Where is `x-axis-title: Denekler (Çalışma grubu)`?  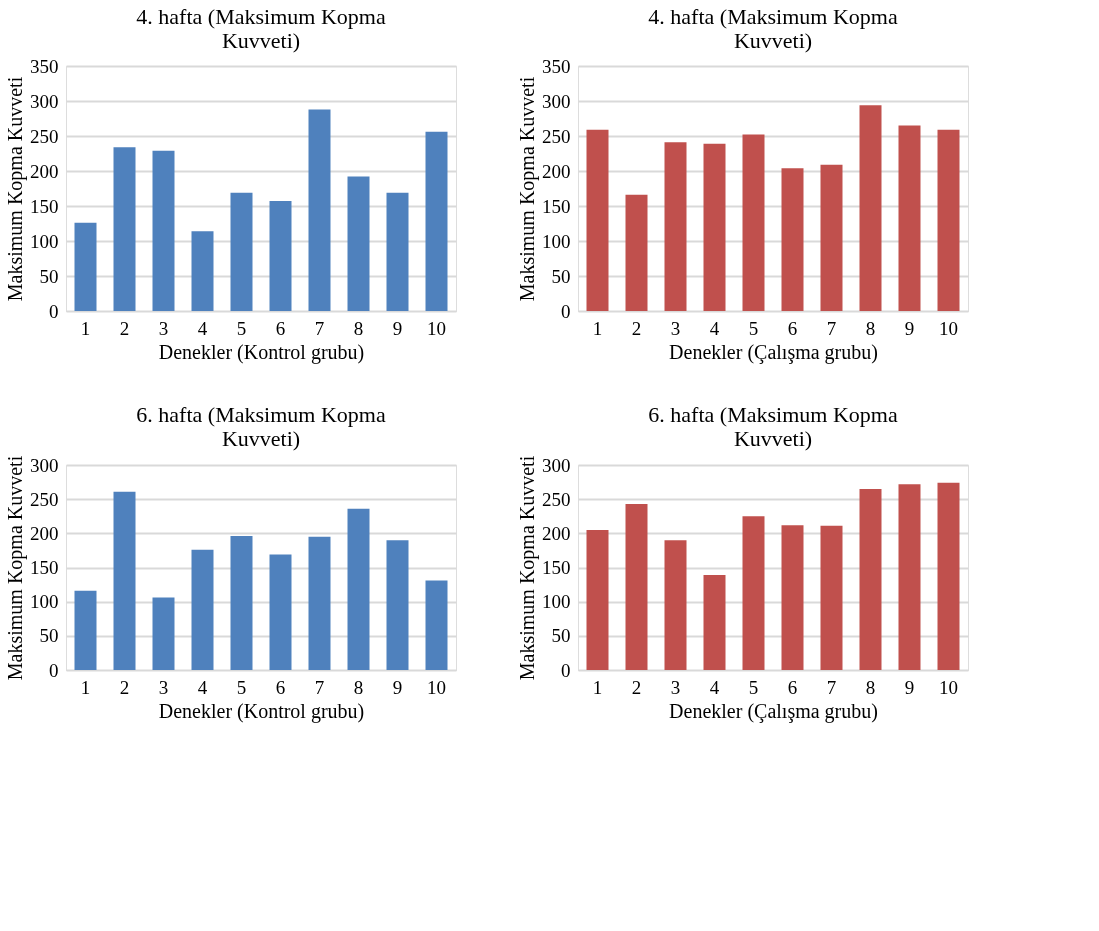 x-axis-title: Denekler (Çalışma grubu) is located at coordinates (773, 352).